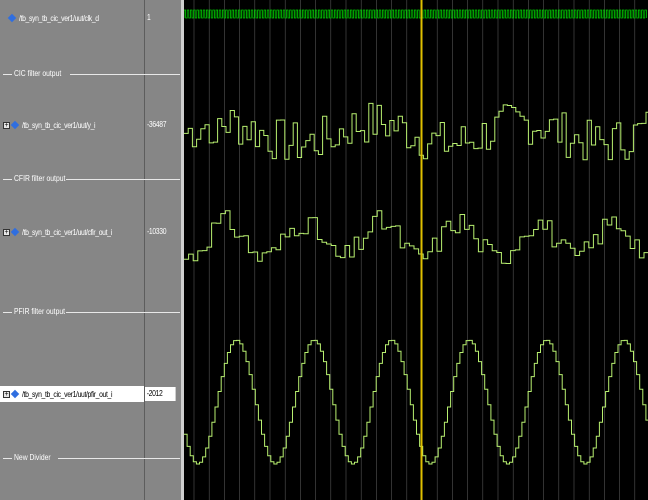 The height and width of the screenshot is (500, 648). Describe the element at coordinates (67, 232) in the screenshot. I see `signal-name: /tb_syn_tb_cic_ver1/uut/cfir_out_i` at that location.